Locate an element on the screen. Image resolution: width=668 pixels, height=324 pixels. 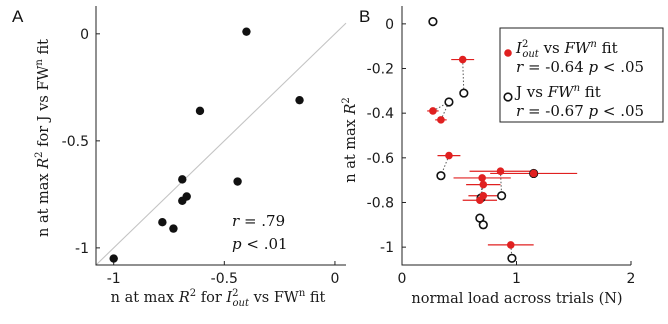
panel-b-x-label: normal load across trials (N) is located at coordinates (516, 299).